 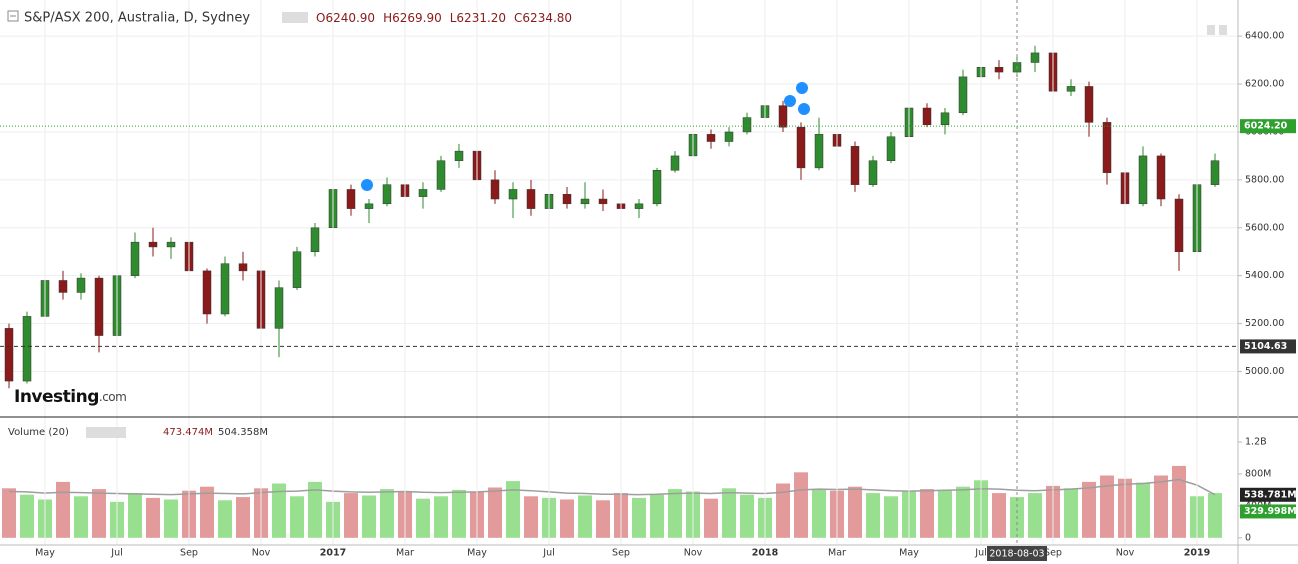 What do you see at coordinates (333, 553) in the screenshot?
I see `x-tick-label: 2017` at bounding box center [333, 553].